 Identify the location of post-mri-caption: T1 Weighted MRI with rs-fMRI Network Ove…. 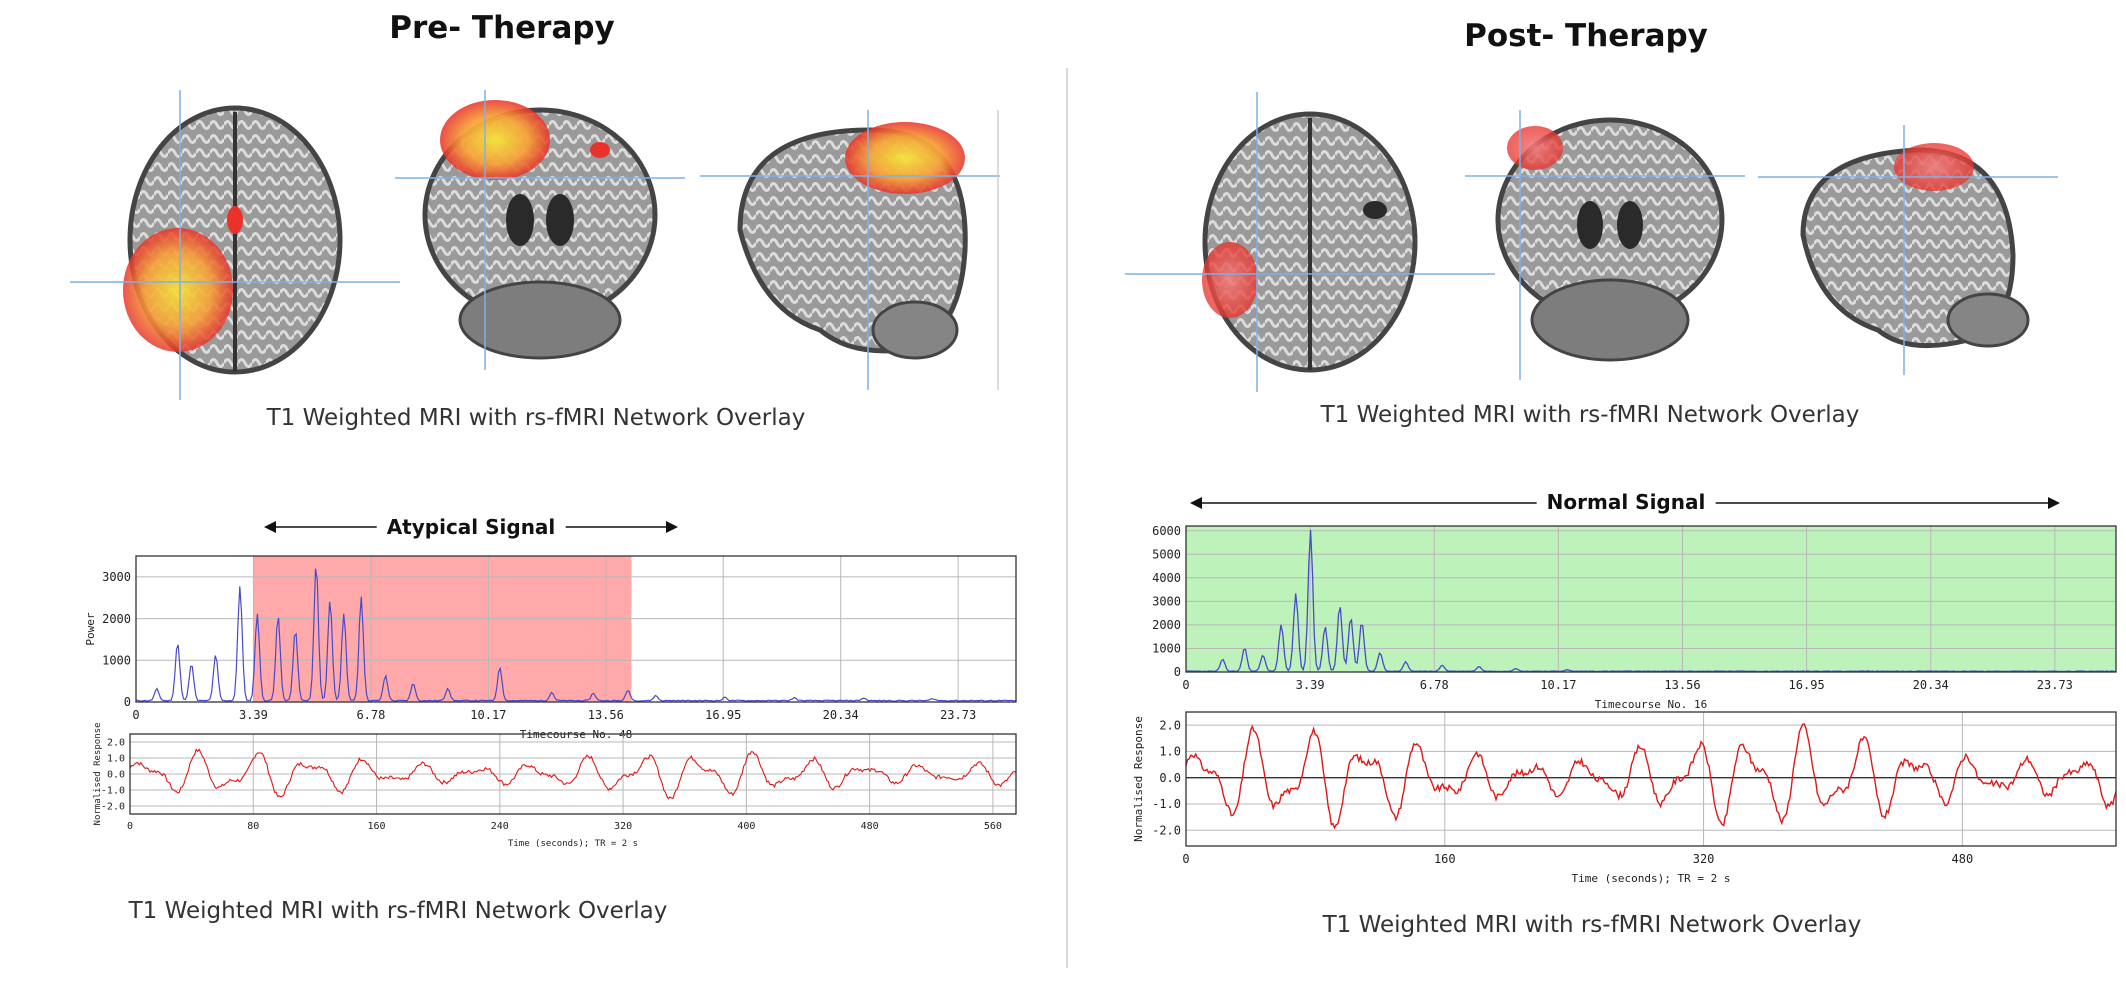
(1590, 415).